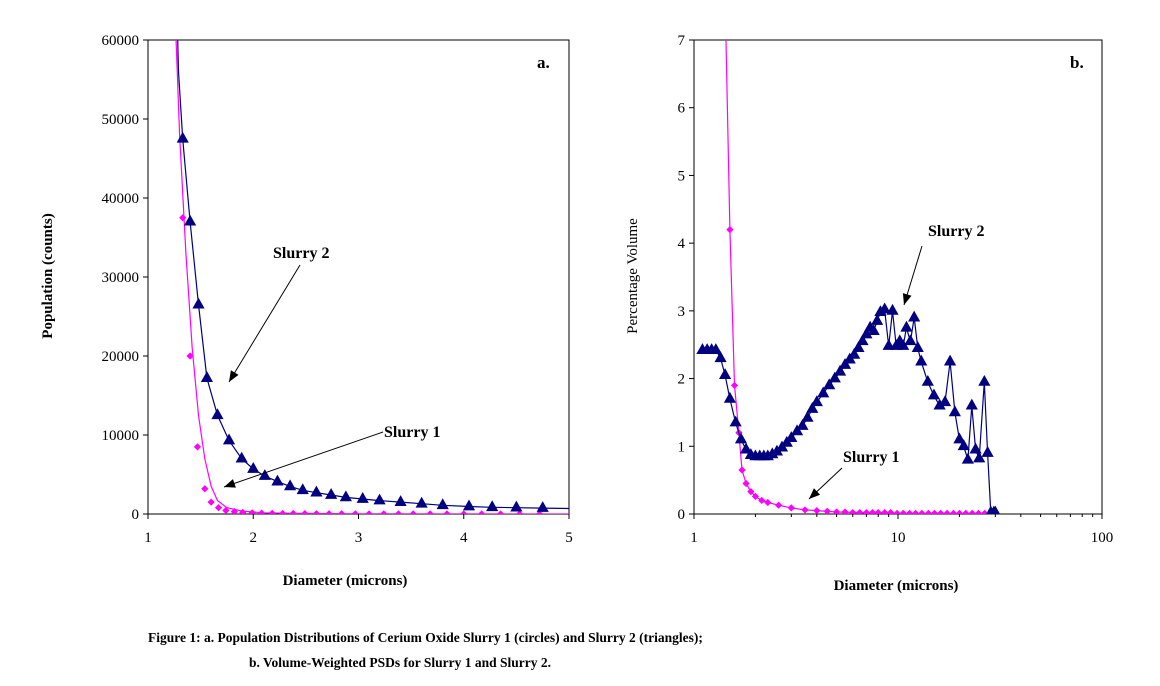  Describe the element at coordinates (136, 515) in the screenshot. I see `y-tick-label-a: 0` at that location.